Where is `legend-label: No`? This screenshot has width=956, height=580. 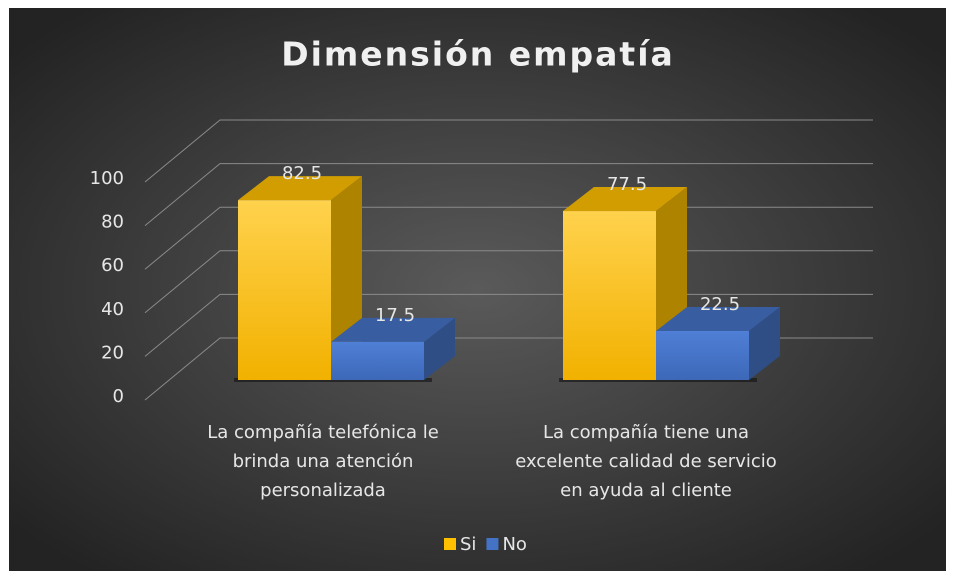
legend-label: No is located at coordinates (514, 544).